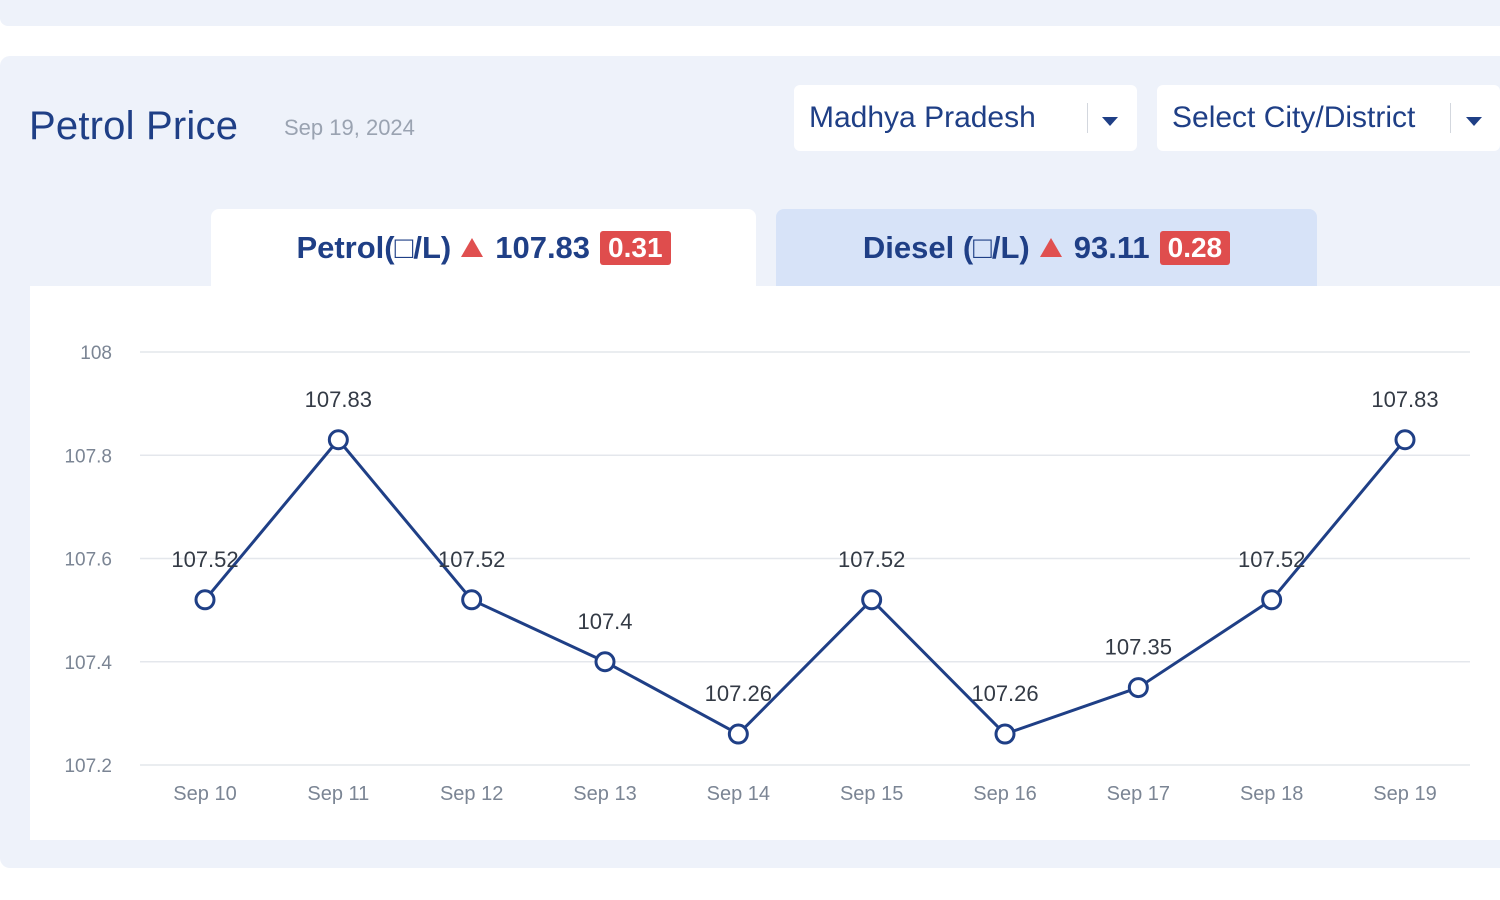 This screenshot has width=1500, height=900. What do you see at coordinates (1294, 117) in the screenshot?
I see `city-select-value: Select City/District` at bounding box center [1294, 117].